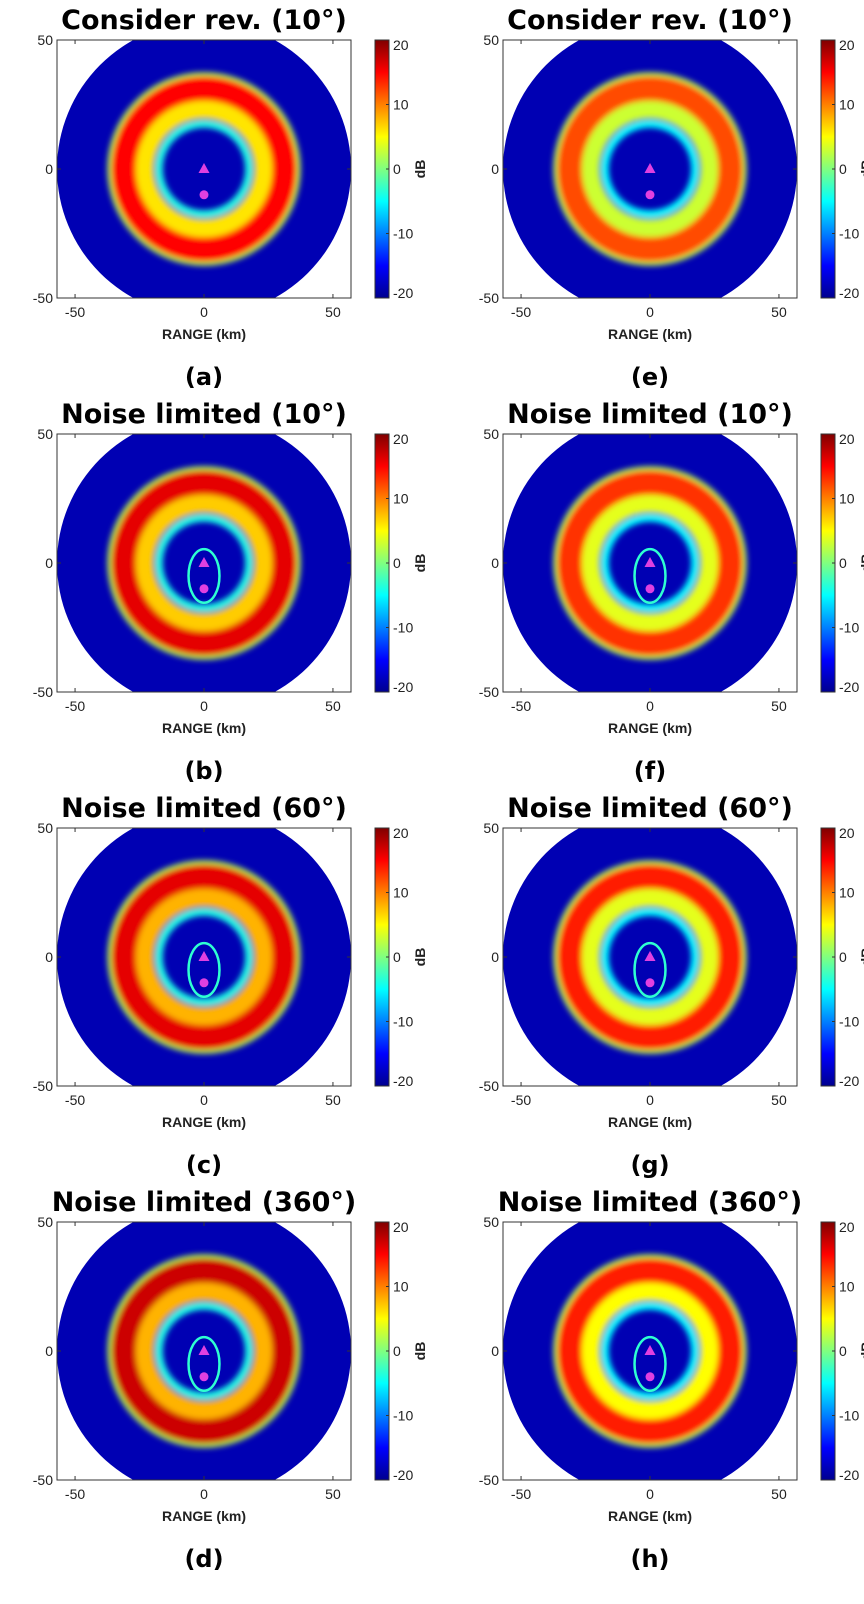 The image size is (864, 1604). I want to click on colorbar-tick-label: 10, so click(847, 893).